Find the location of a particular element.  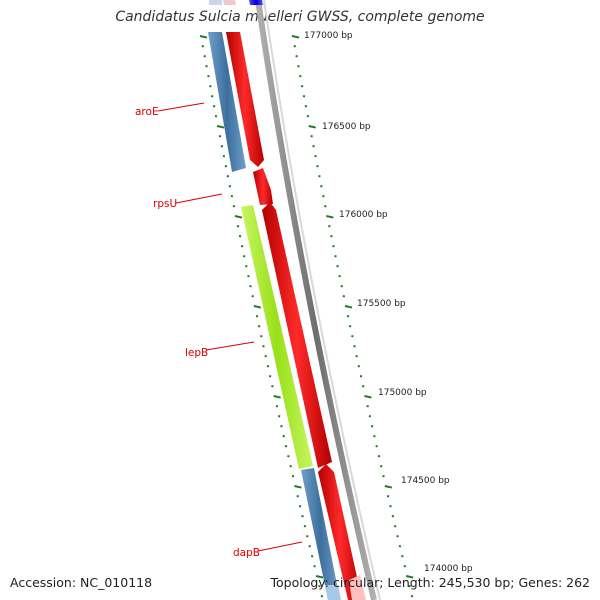

top-forward-gene is located at coordinates (256, 2).